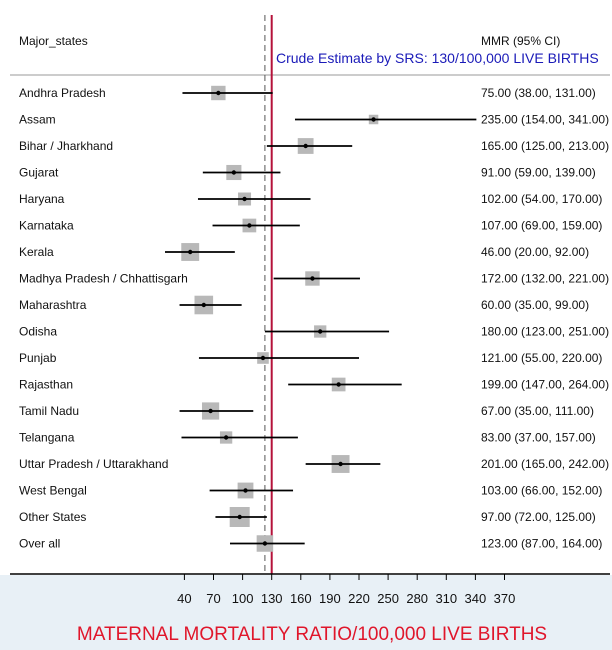 This screenshot has width=612, height=650. Describe the element at coordinates (103, 279) in the screenshot. I see `state-label: Madhya Pradesh / Chhattisgarh` at that location.